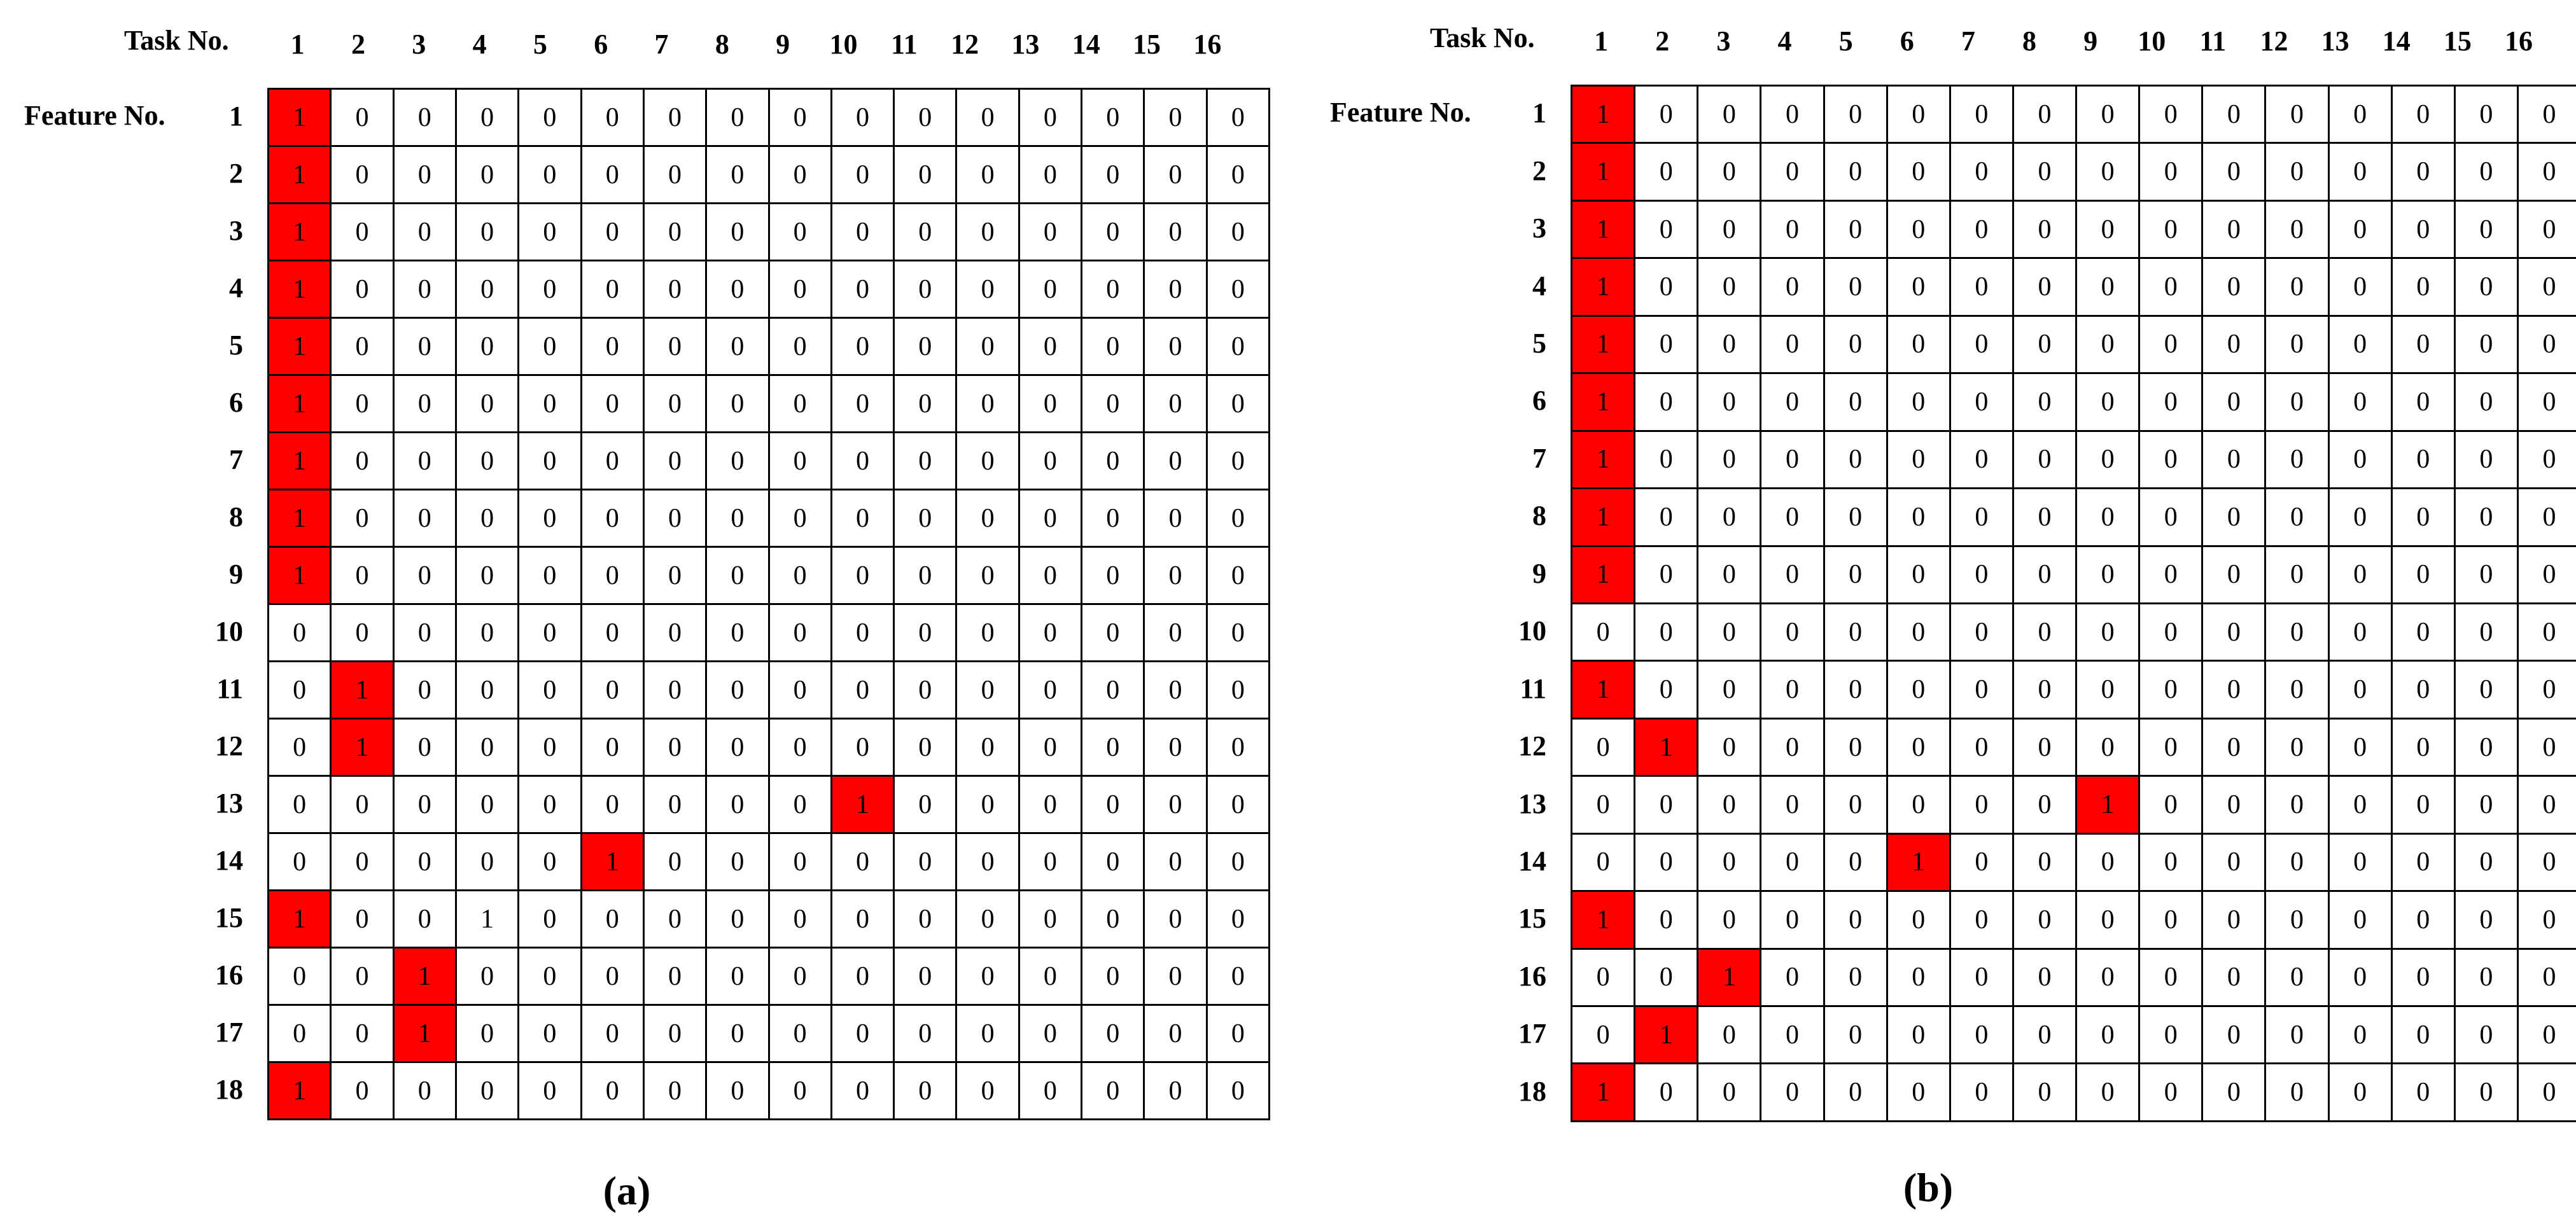 The height and width of the screenshot is (1231, 2576). Describe the element at coordinates (1532, 1034) in the screenshot. I see `feature-row-header: 17` at that location.